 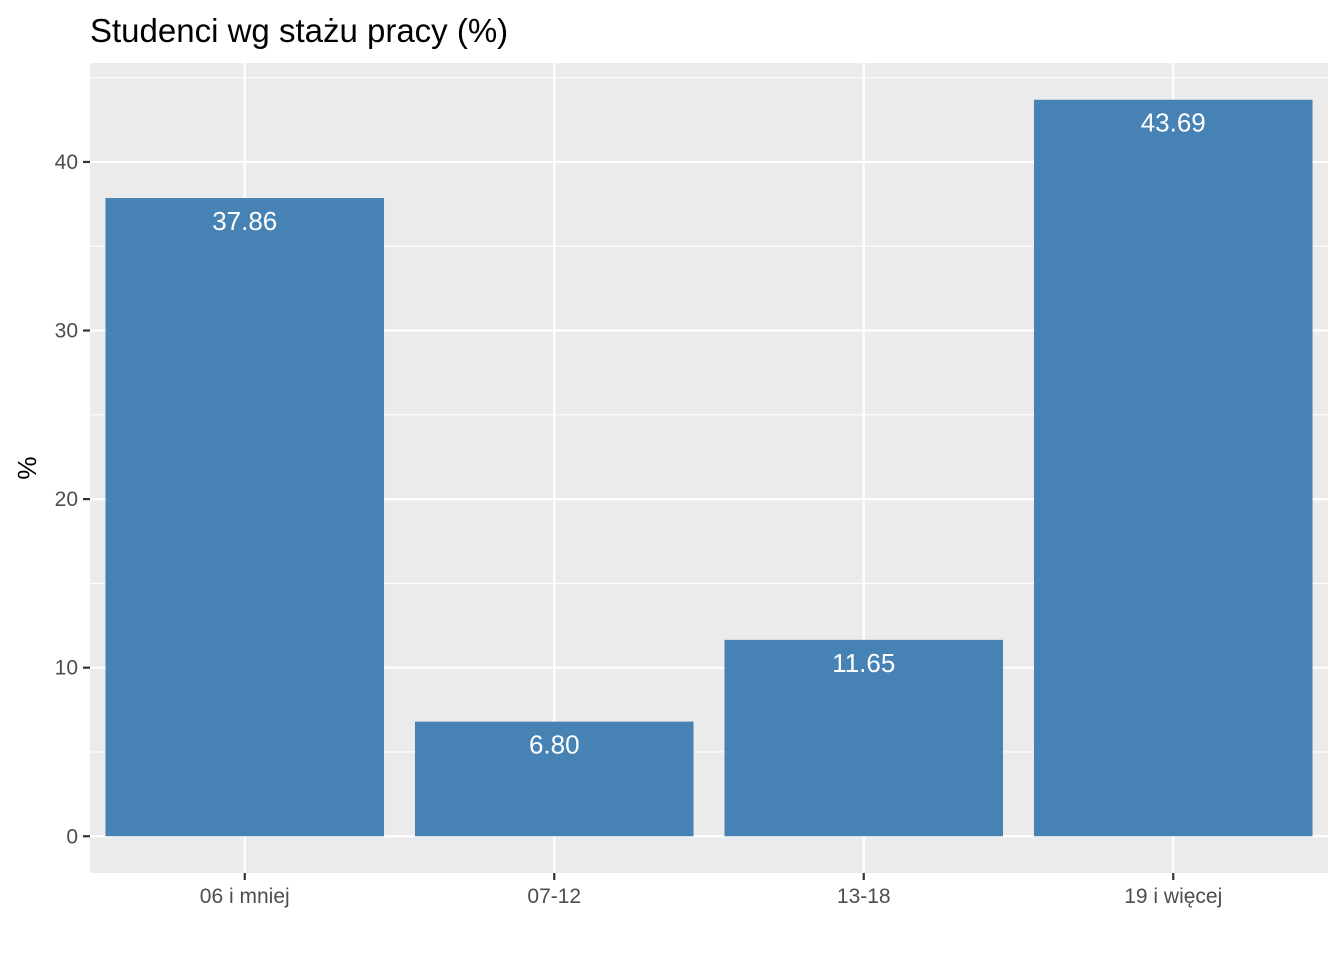 What do you see at coordinates (66, 331) in the screenshot?
I see `y-tick-label: 30` at bounding box center [66, 331].